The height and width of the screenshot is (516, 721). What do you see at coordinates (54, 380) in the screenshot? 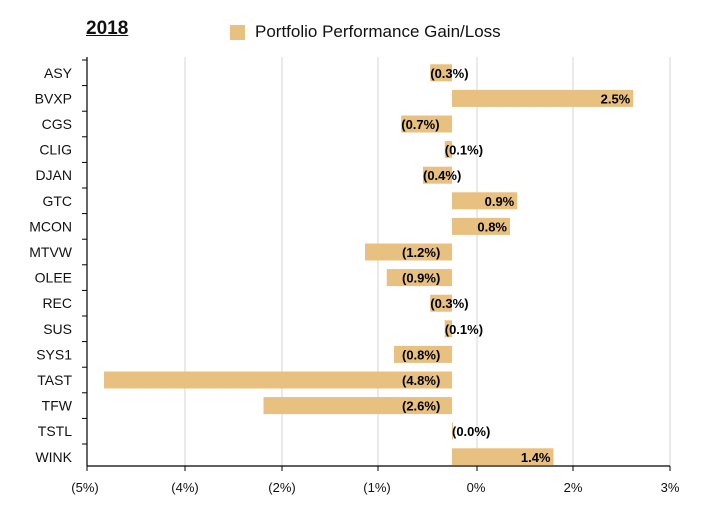
I see `y-tick-label: TAST` at bounding box center [54, 380].